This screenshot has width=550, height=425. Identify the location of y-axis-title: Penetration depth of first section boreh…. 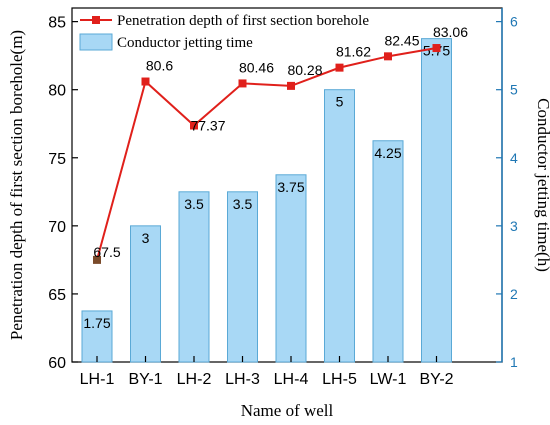
(16, 185).